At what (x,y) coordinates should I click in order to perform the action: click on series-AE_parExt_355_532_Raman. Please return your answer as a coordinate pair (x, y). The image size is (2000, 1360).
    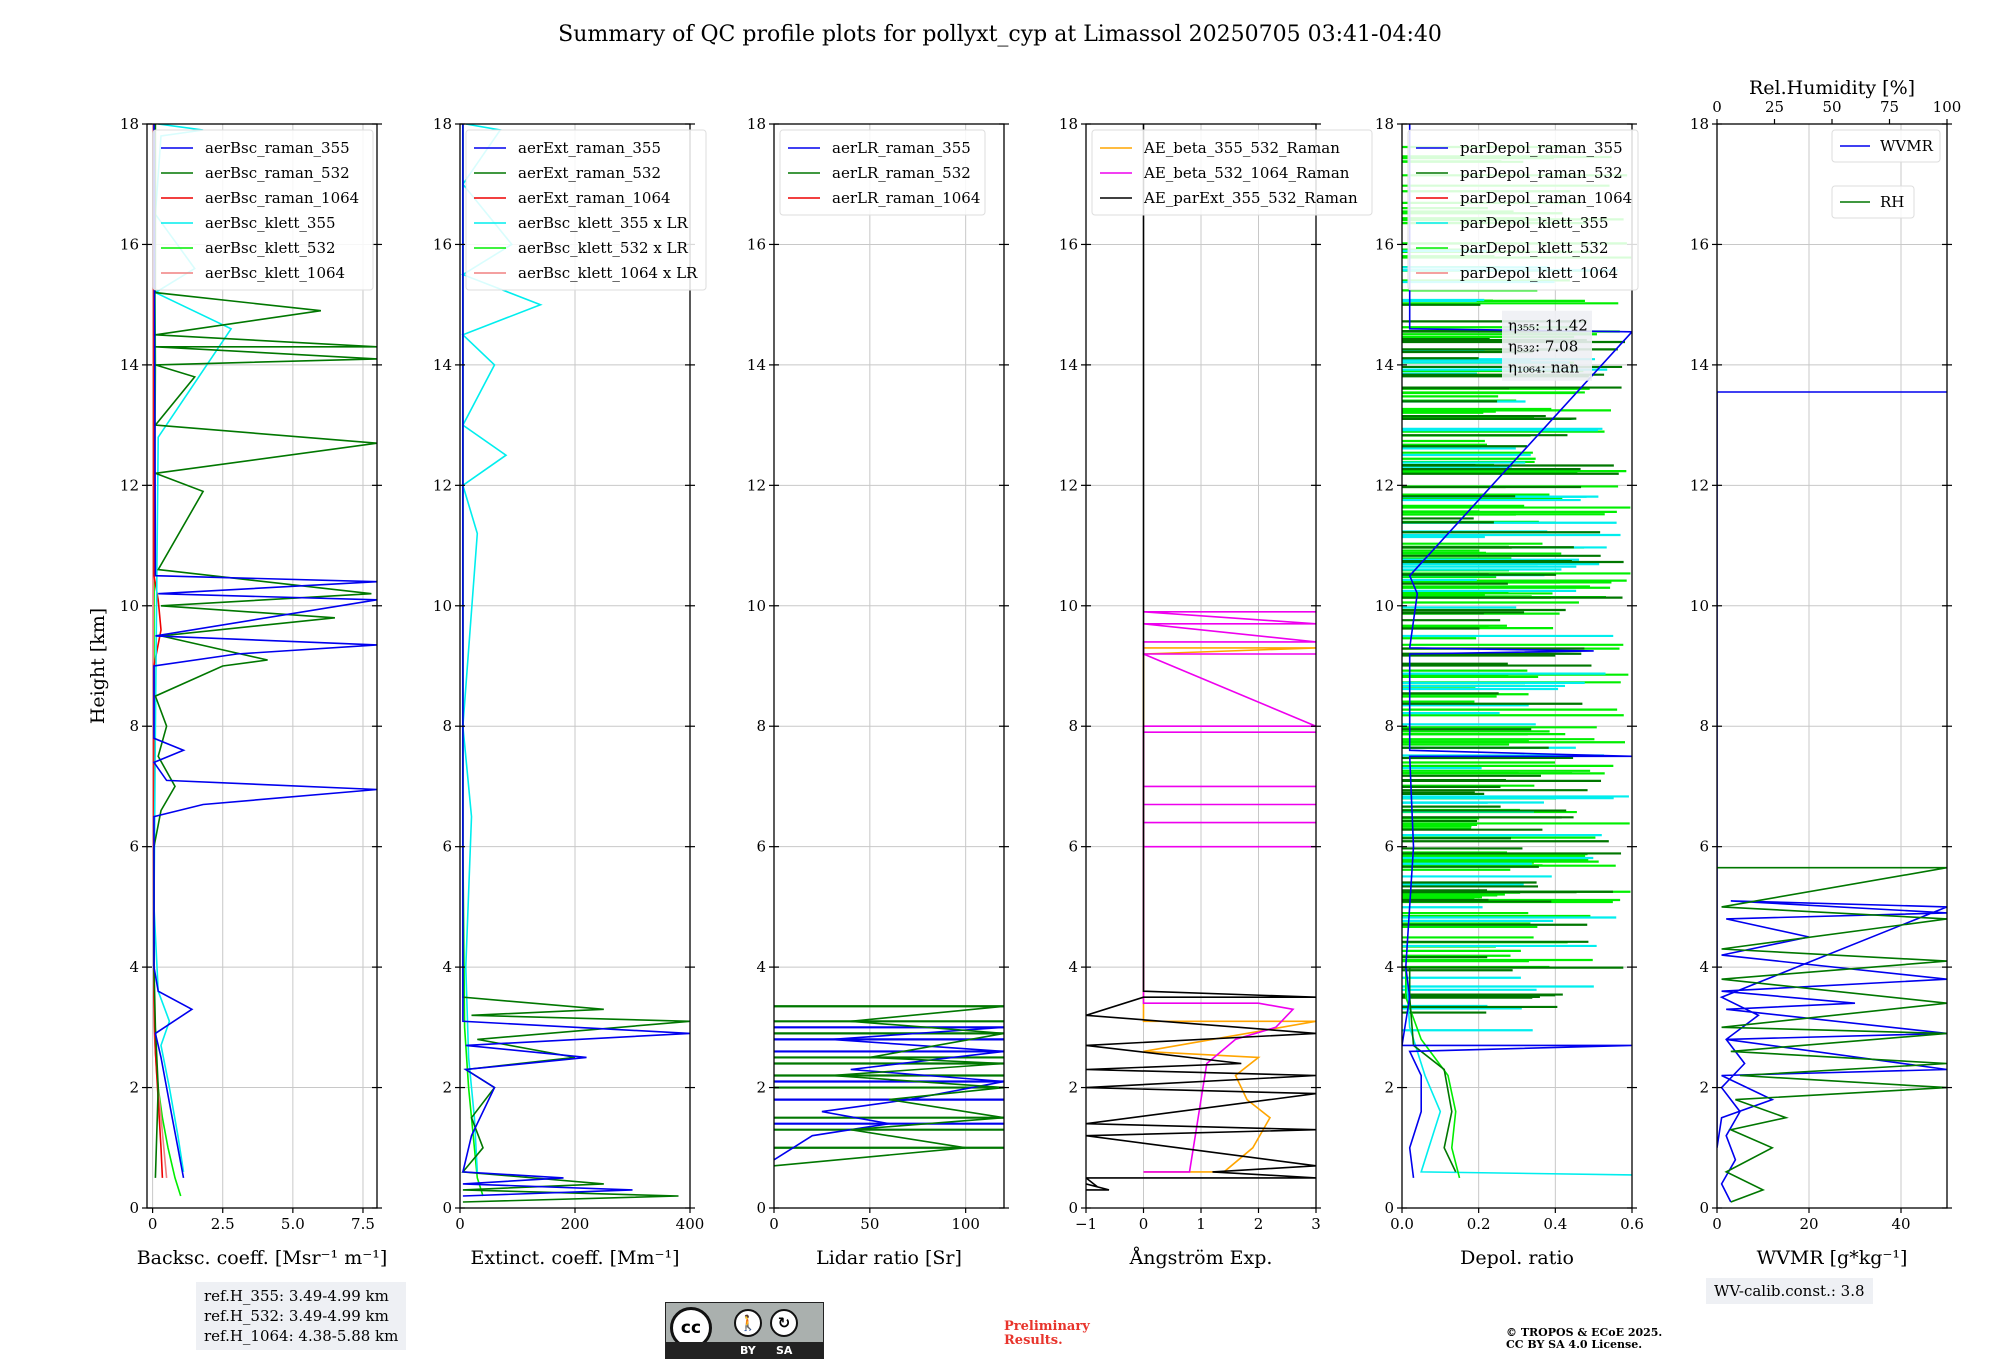
    Looking at the image, I should click on (1201, 657).